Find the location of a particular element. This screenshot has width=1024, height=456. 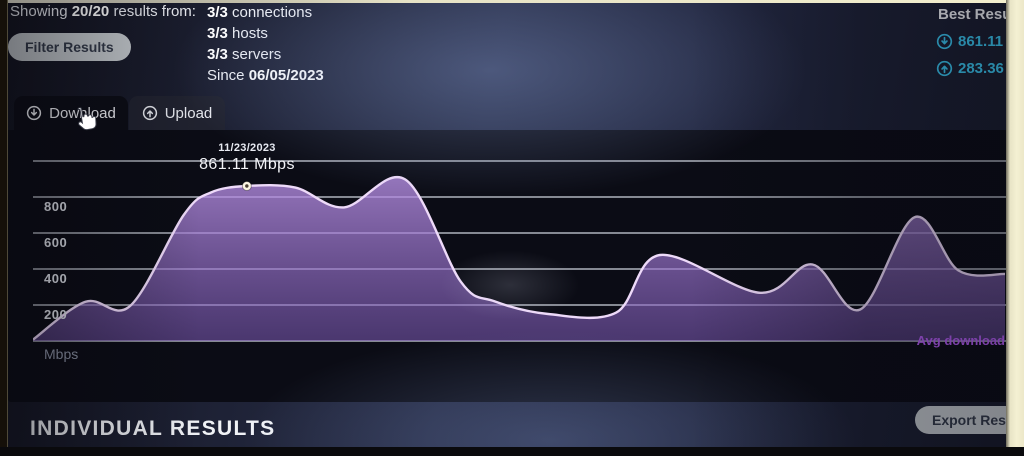

bezel-right is located at coordinates (1015, 228).